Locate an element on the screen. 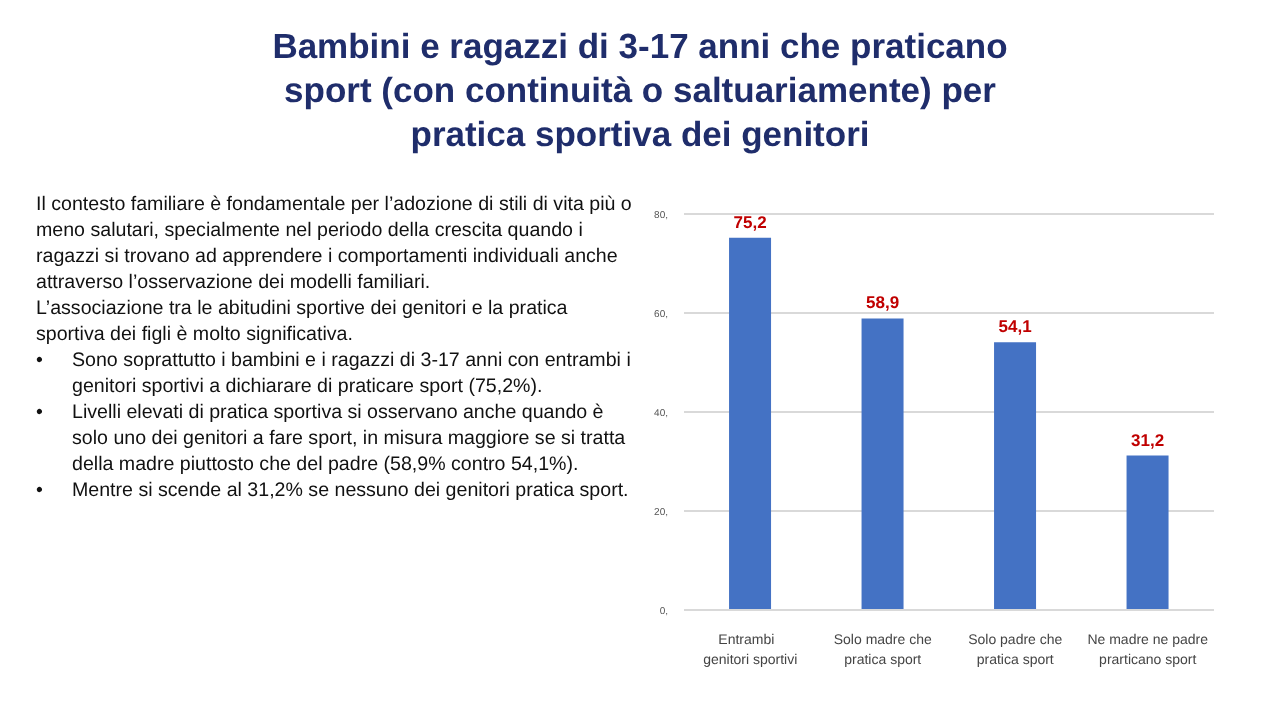 This screenshot has height=720, width=1280. data-label: 54,1 is located at coordinates (1015, 326).